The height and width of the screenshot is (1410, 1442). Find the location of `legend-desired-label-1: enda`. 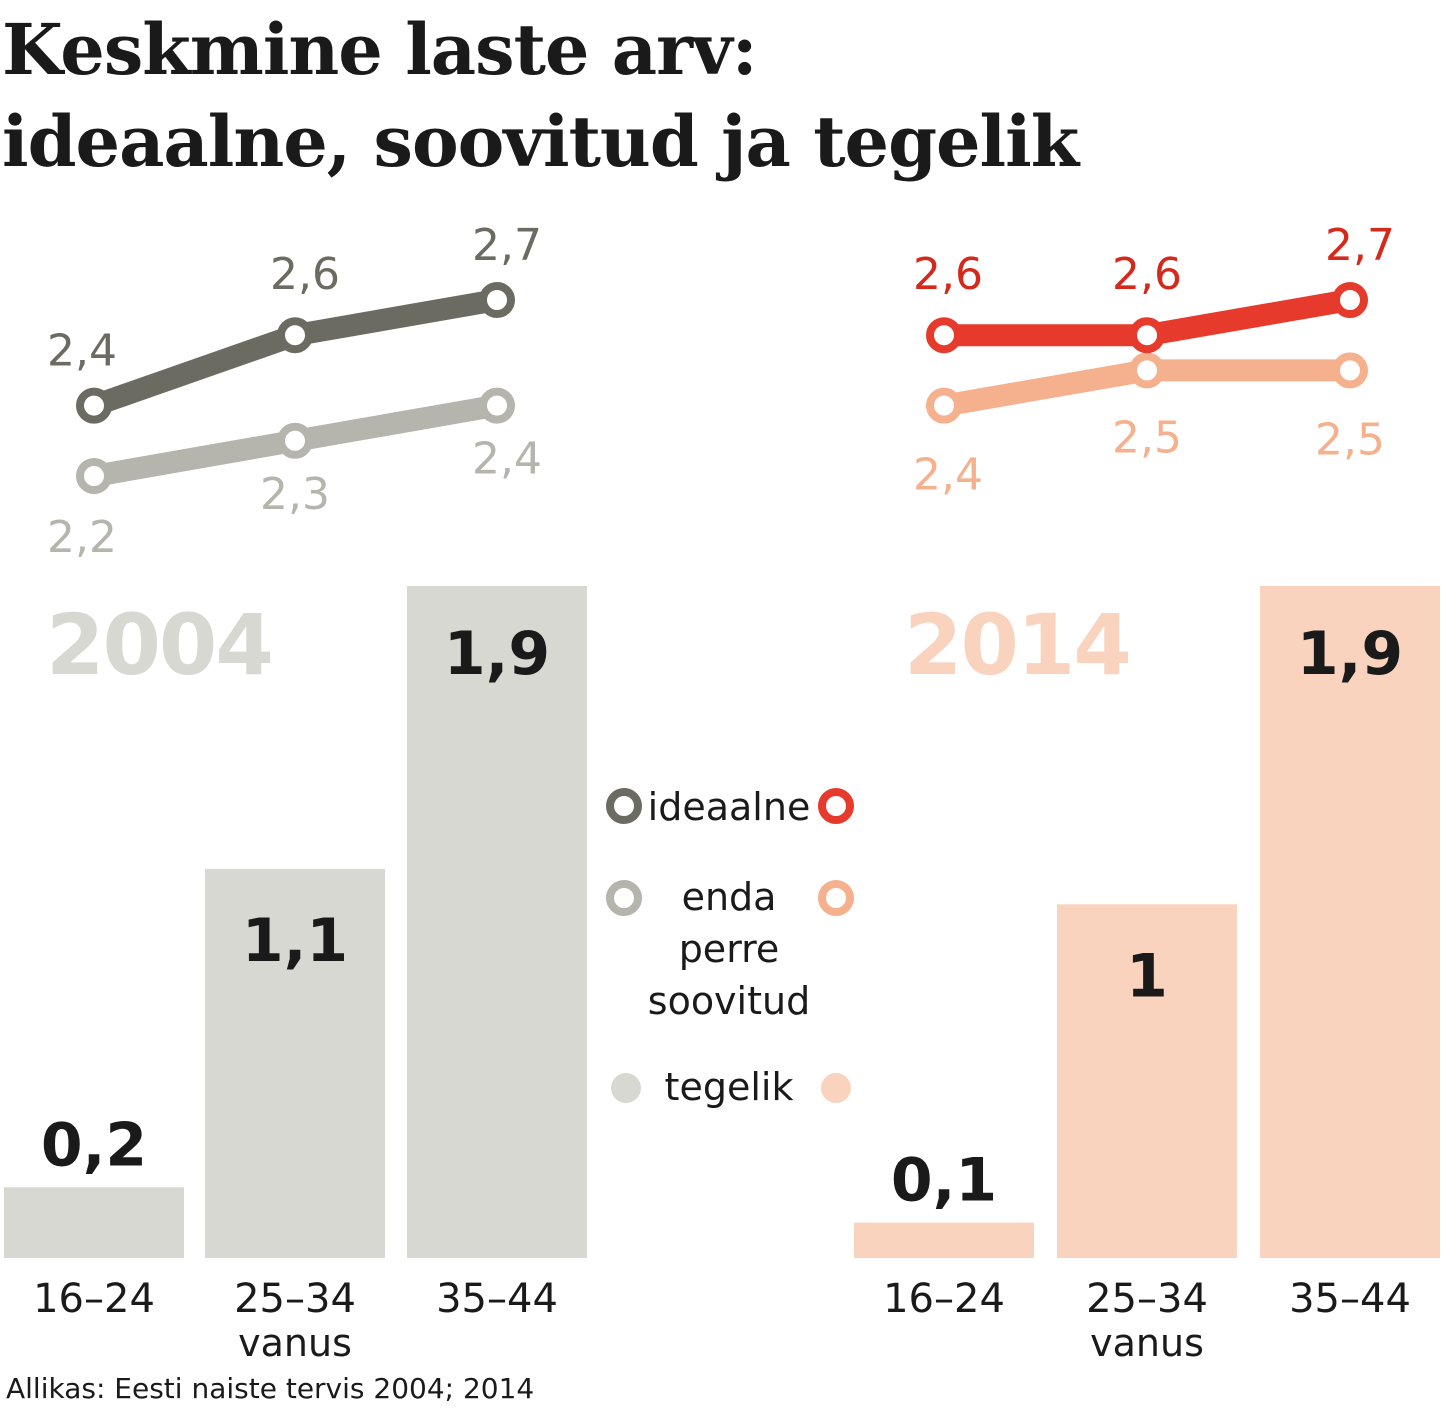

legend-desired-label-1: enda is located at coordinates (729, 897).